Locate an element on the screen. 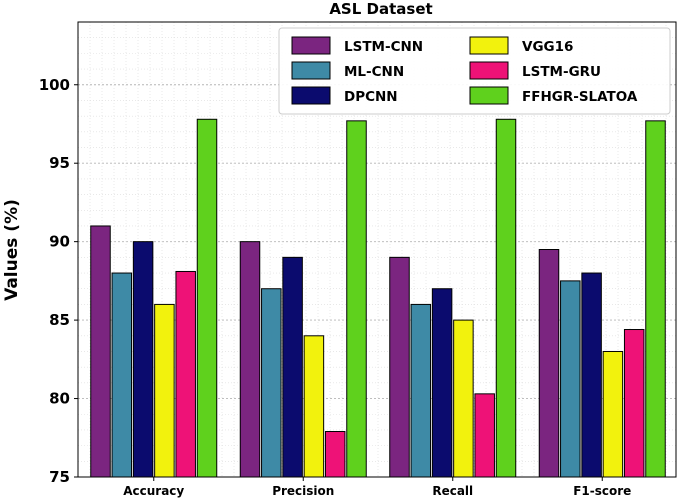 The height and width of the screenshot is (502, 685). legend-label: LSTM-CNN is located at coordinates (383, 47).